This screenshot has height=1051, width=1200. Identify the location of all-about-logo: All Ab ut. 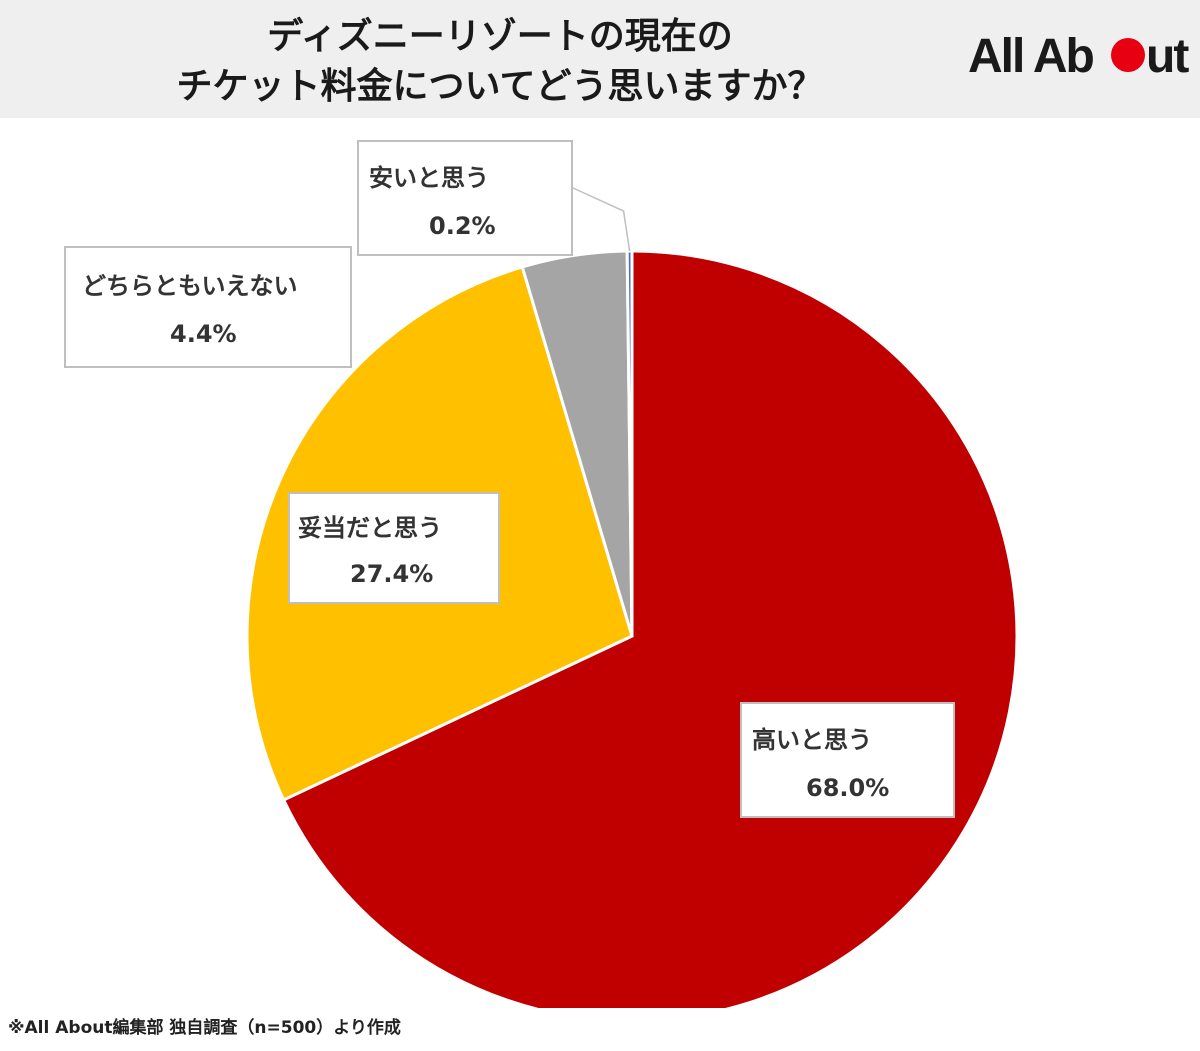
(1079, 56).